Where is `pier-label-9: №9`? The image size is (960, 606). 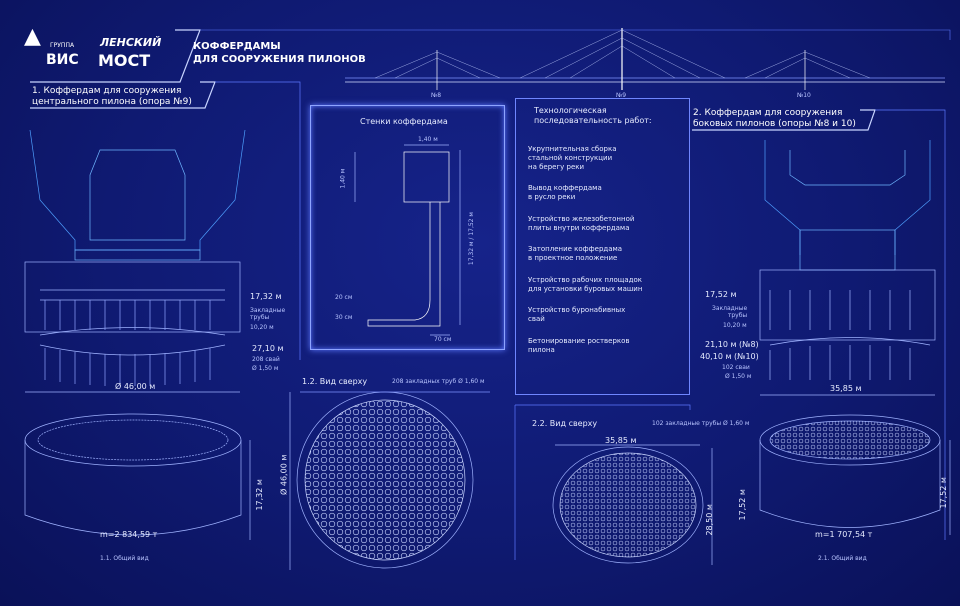
pier-label-9: №9 is located at coordinates (621, 95).